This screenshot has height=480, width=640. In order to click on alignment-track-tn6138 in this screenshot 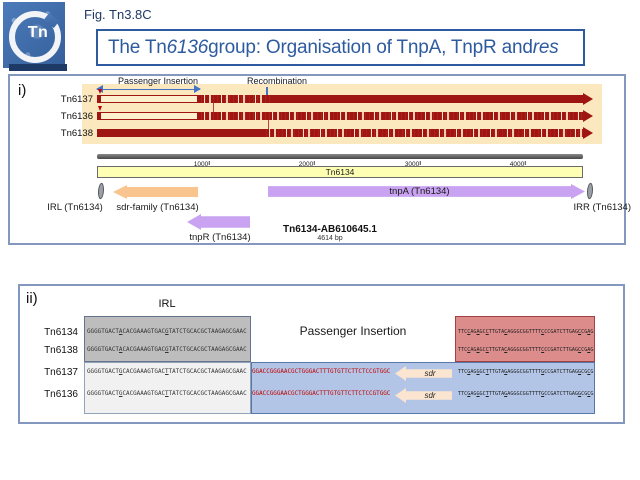, I will do `click(345, 133)`.